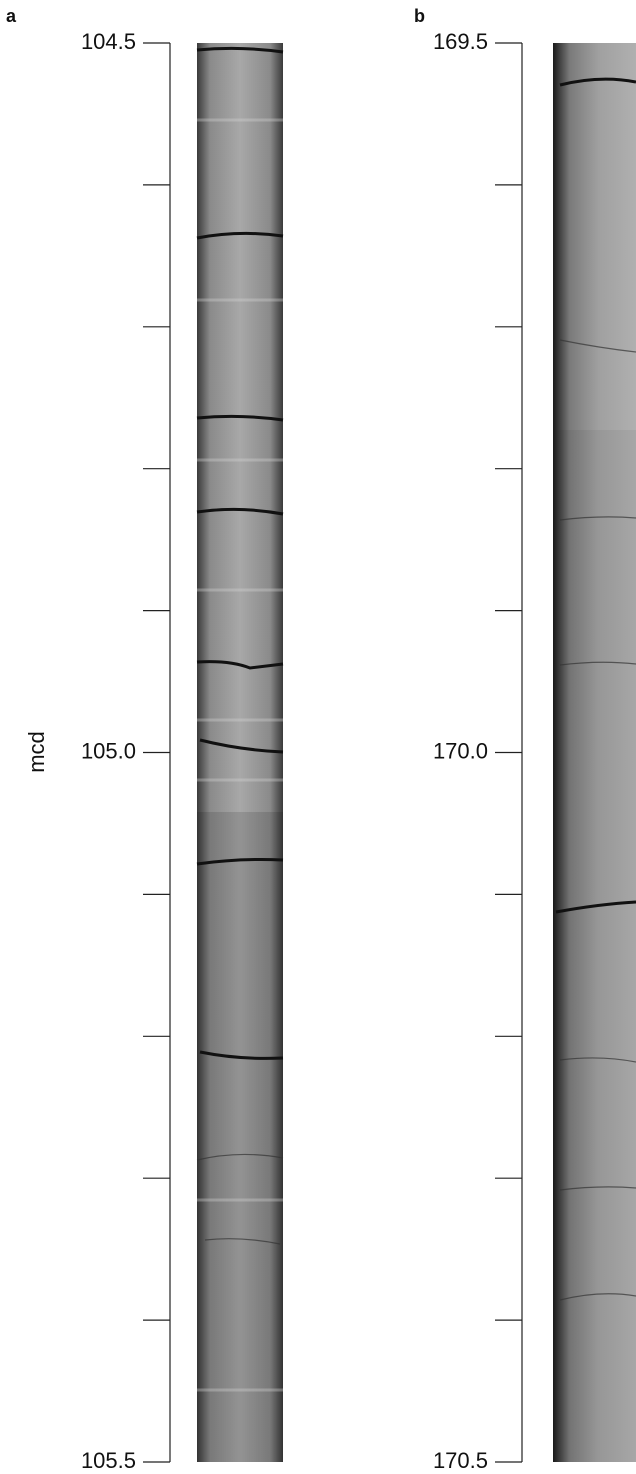  I want to click on y-tick-label: 170.0, so click(460, 750).